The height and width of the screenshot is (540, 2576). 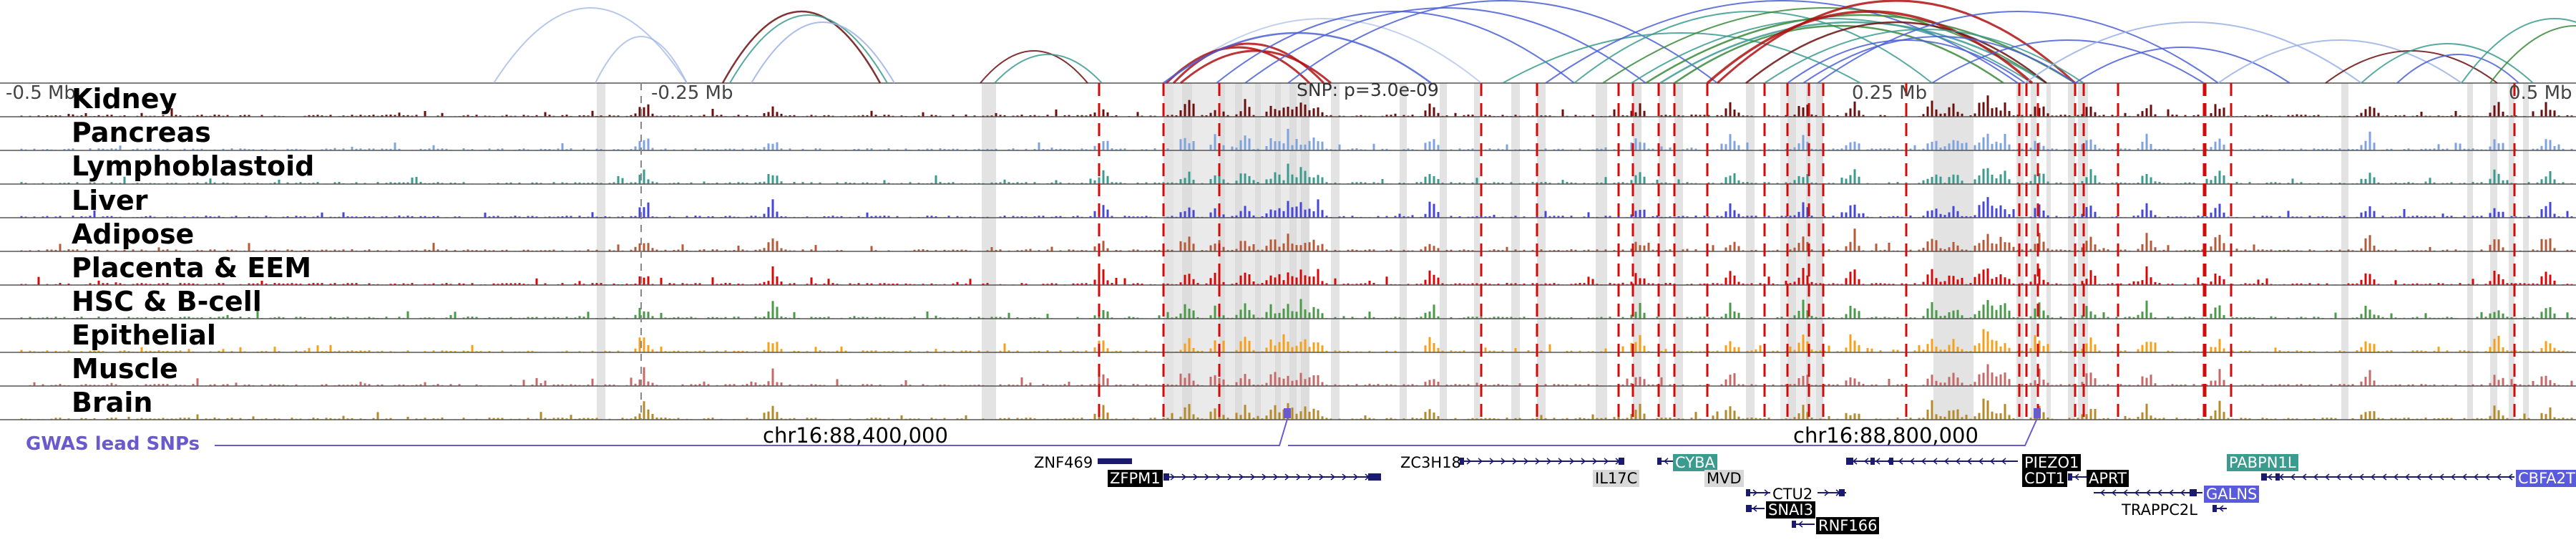 What do you see at coordinates (144, 335) in the screenshot?
I see `track-label-epithelial: Epithelial` at bounding box center [144, 335].